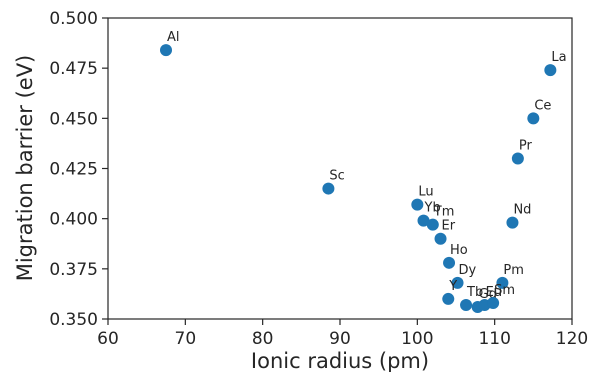 Image resolution: width=591 pixels, height=372 pixels. Describe the element at coordinates (73, 170) in the screenshot. I see `y-tick-label: 0.425` at that location.